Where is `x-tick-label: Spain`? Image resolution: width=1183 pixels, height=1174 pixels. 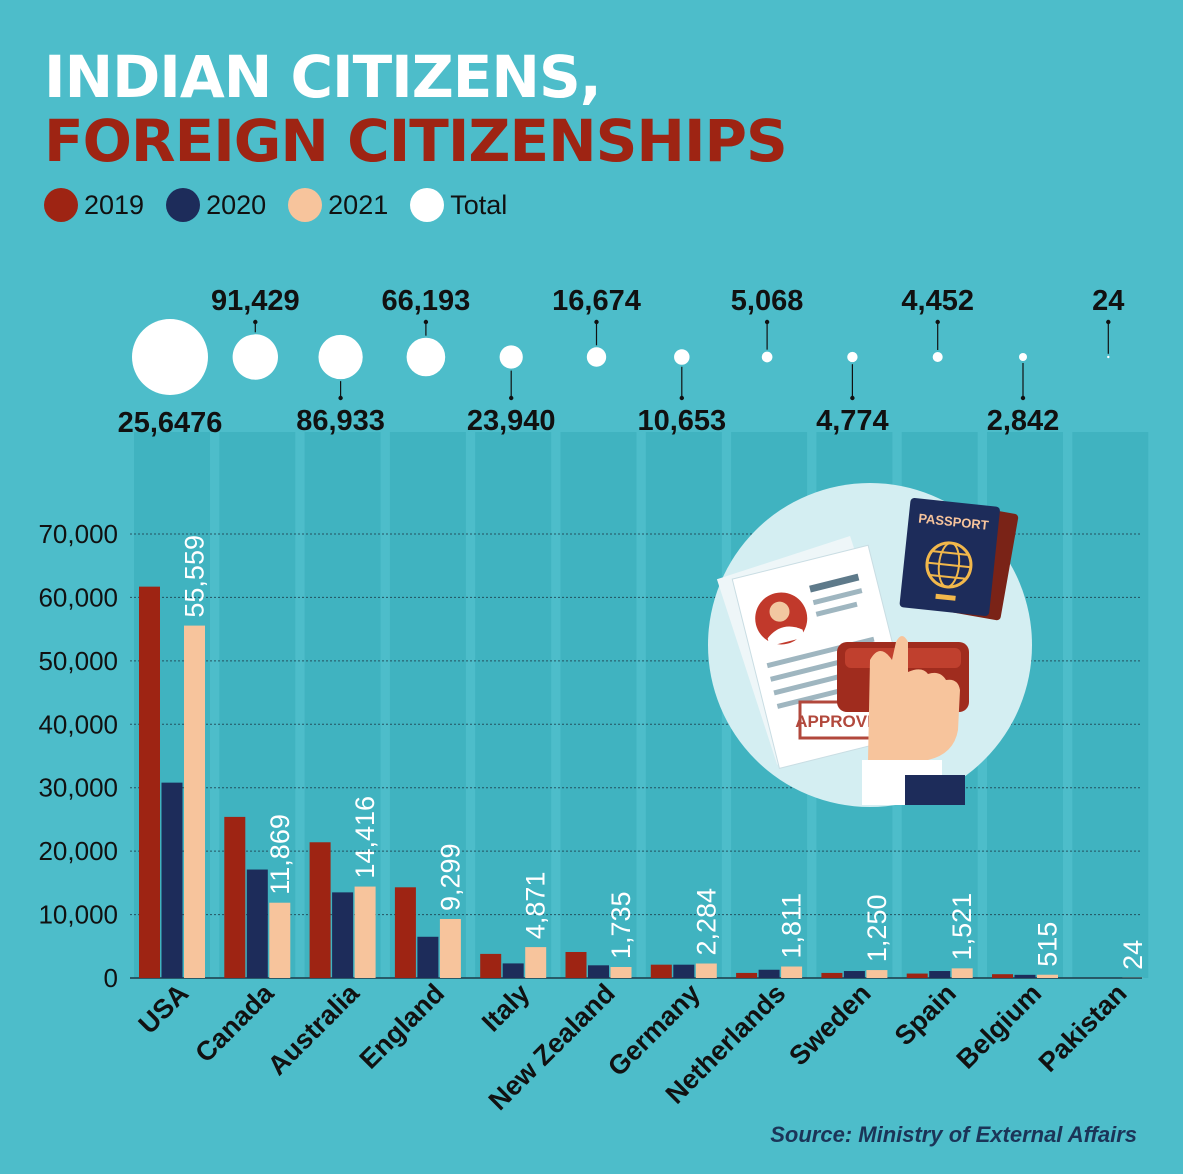
x-tick-label: Spain is located at coordinates (925, 1014).